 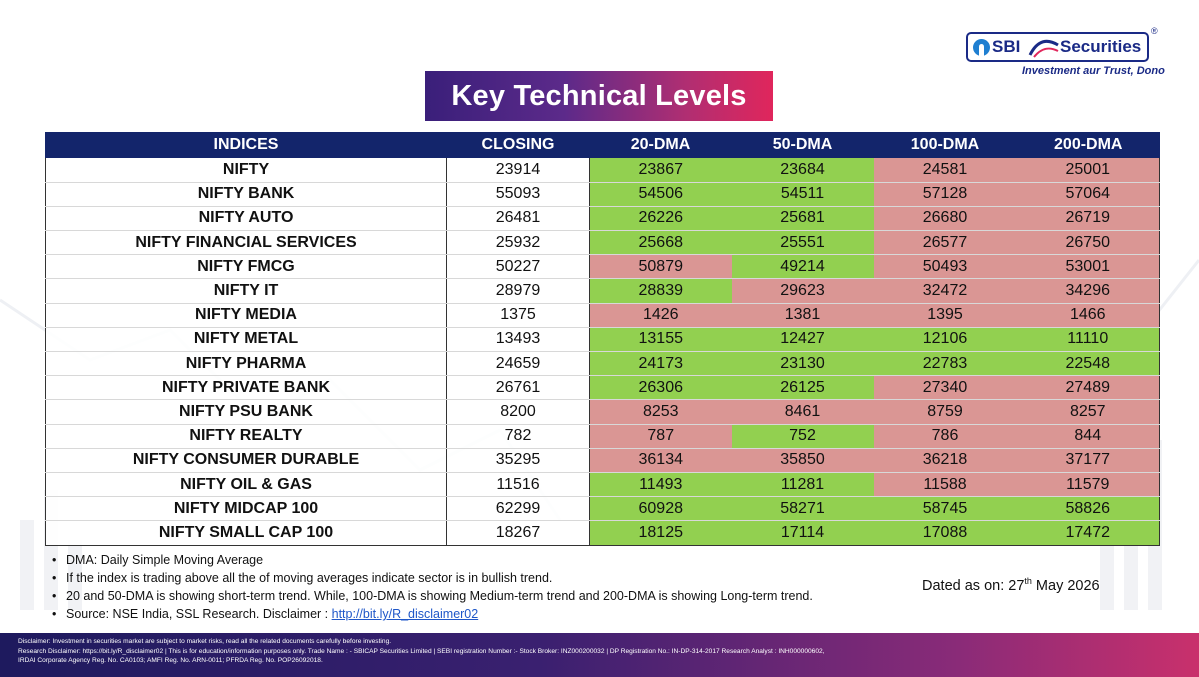 I want to click on dma-200-cell: 26750, so click(x=1088, y=243).